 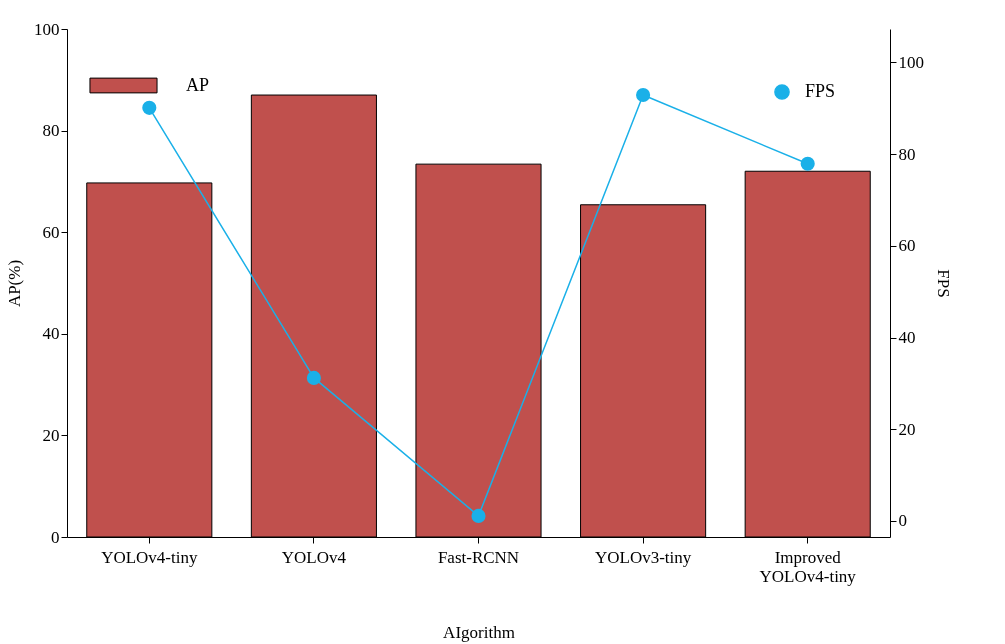 What do you see at coordinates (907, 246) in the screenshot?
I see `y2-tick-label: 60` at bounding box center [907, 246].